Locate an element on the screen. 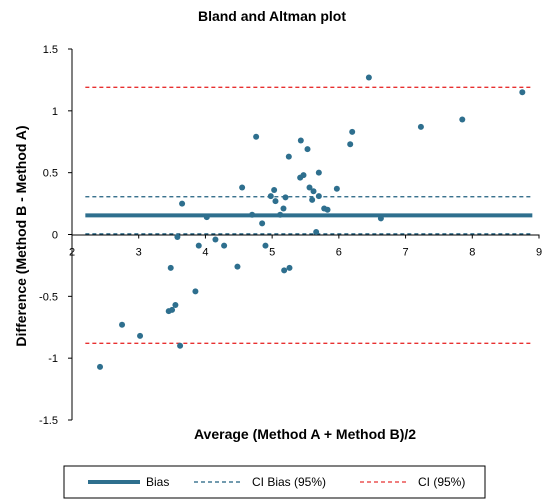 This screenshot has width=545, height=504. y-tick-label: 1.5 is located at coordinates (50, 50).